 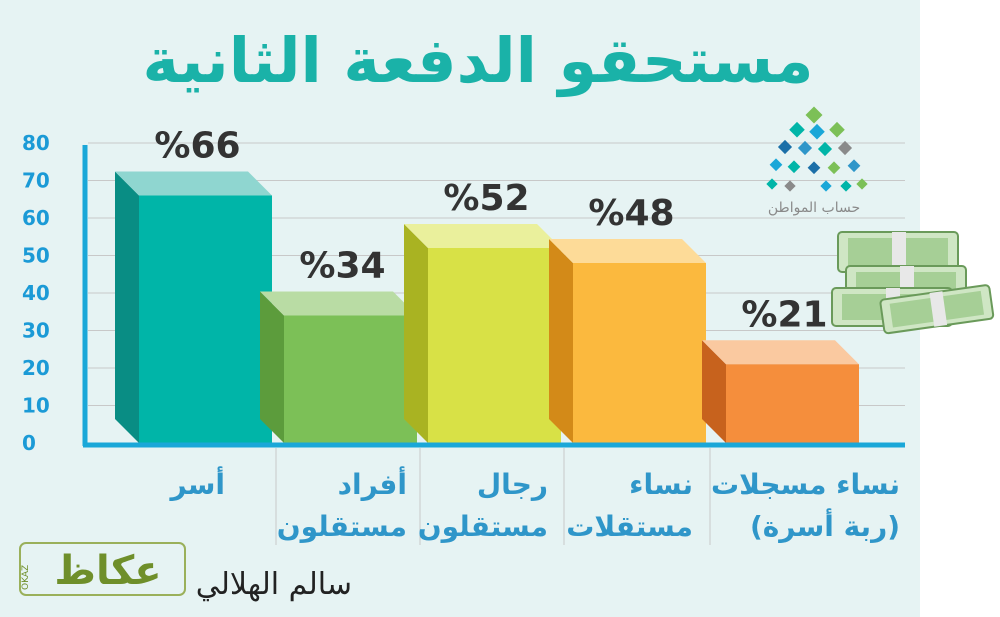 I want to click on value-label: %48, so click(x=631, y=213).